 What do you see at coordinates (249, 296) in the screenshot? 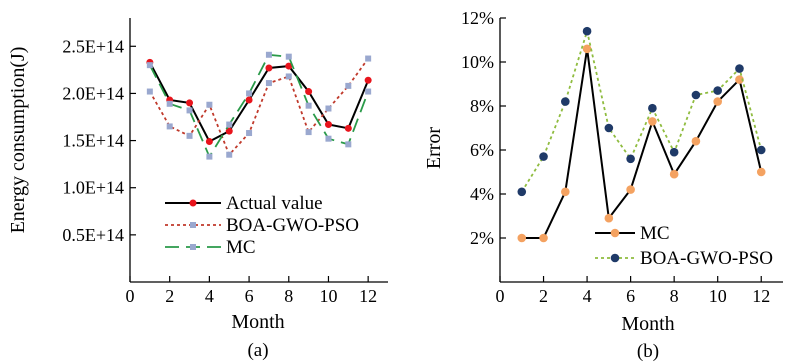
I see `x-tick-label: 6` at bounding box center [249, 296].